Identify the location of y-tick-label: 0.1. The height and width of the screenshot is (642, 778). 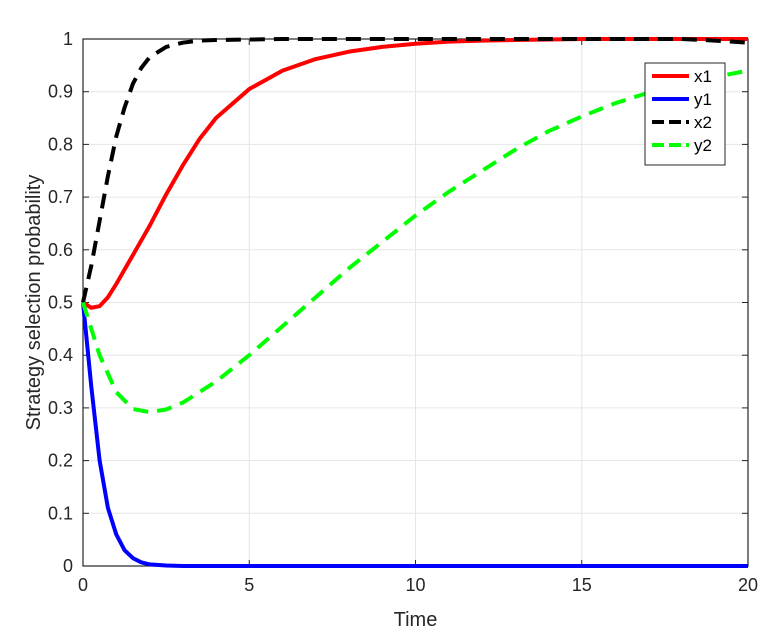
(60, 513).